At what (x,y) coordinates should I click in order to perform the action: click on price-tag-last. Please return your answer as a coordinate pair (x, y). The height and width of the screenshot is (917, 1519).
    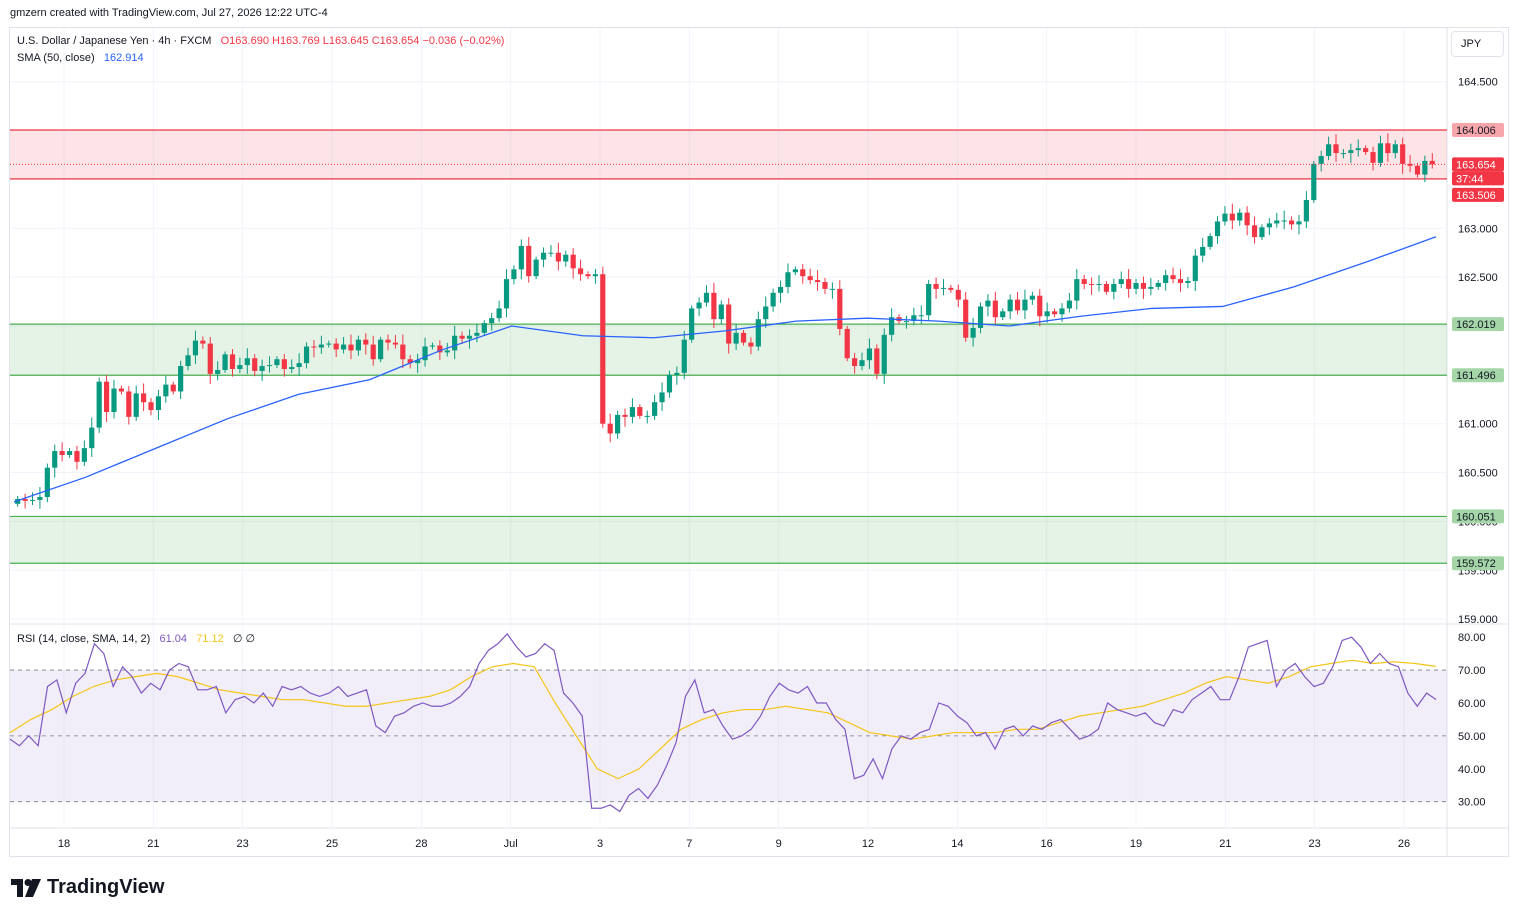
    Looking at the image, I should click on (1478, 164).